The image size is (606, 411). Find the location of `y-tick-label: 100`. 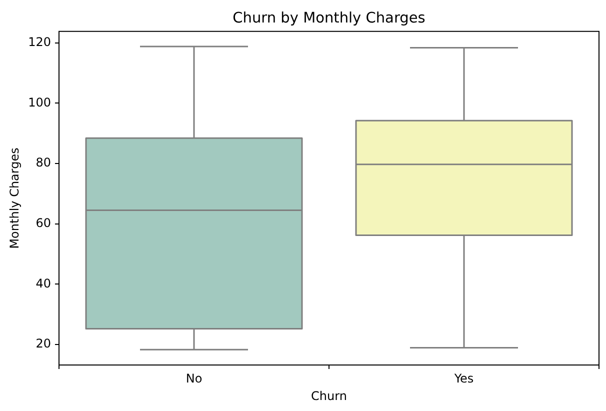

y-tick-label: 100 is located at coordinates (39, 102).